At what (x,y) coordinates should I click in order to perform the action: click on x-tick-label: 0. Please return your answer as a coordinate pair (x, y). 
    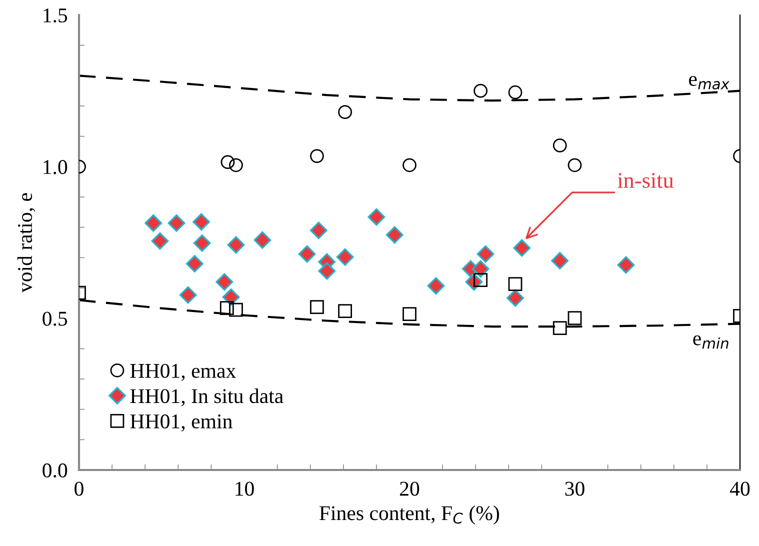
    Looking at the image, I should click on (79, 489).